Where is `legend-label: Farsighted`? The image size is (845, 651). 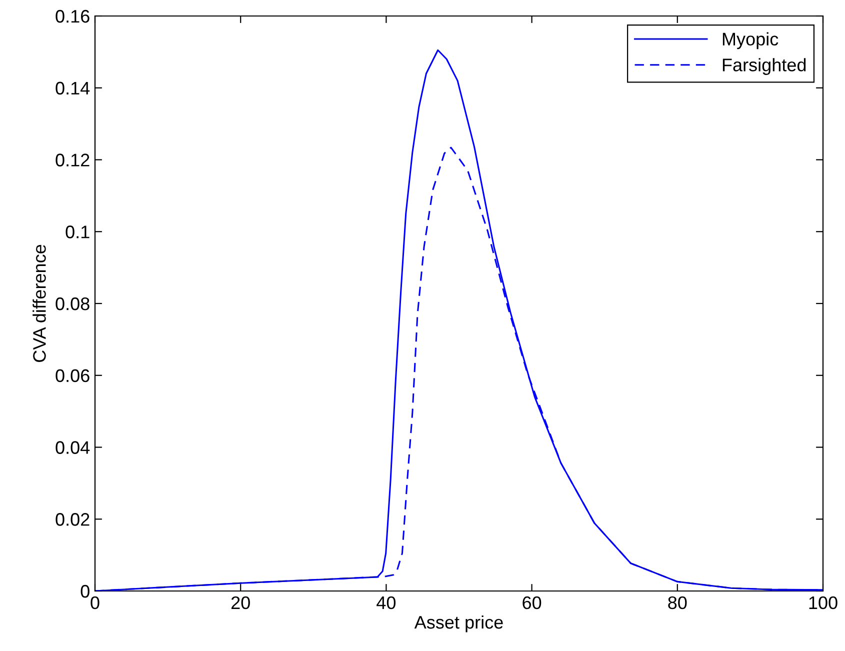 legend-label: Farsighted is located at coordinates (764, 66).